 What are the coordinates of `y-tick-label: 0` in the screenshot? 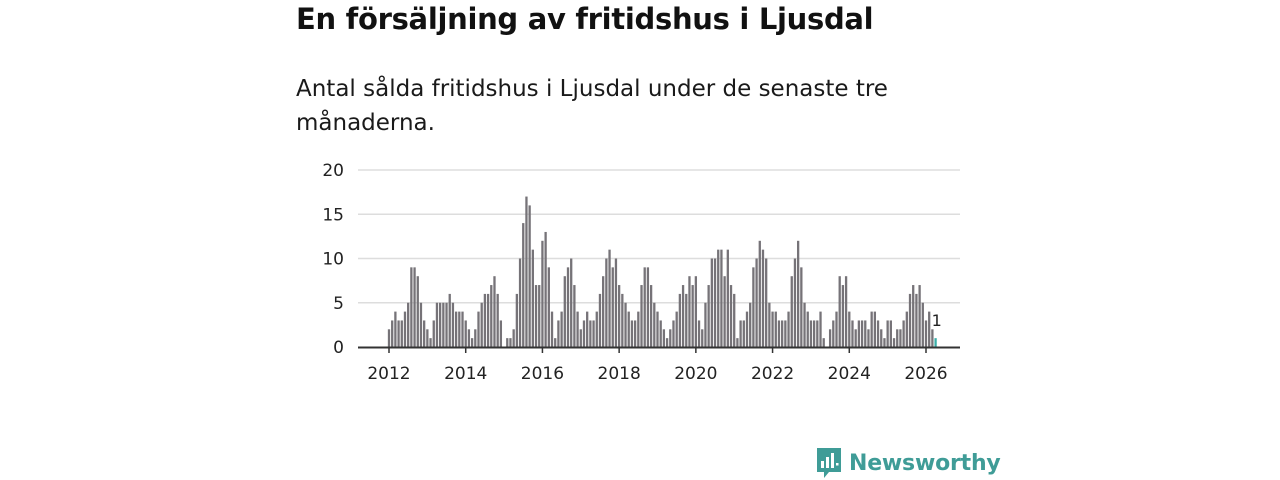 It's located at (338, 348).